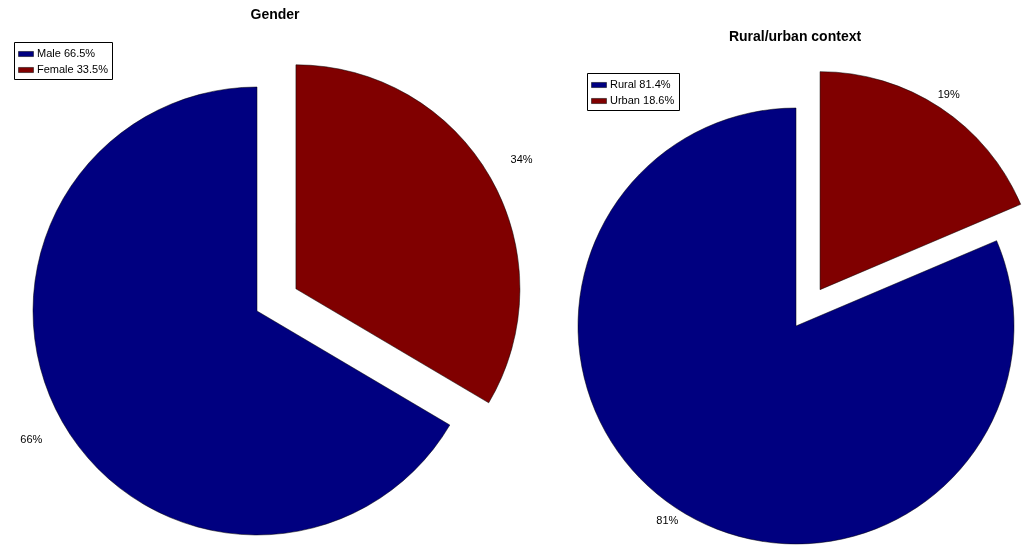 The image size is (1024, 547). Describe the element at coordinates (66, 53) in the screenshot. I see `legend-label: Male 66.5%` at that location.